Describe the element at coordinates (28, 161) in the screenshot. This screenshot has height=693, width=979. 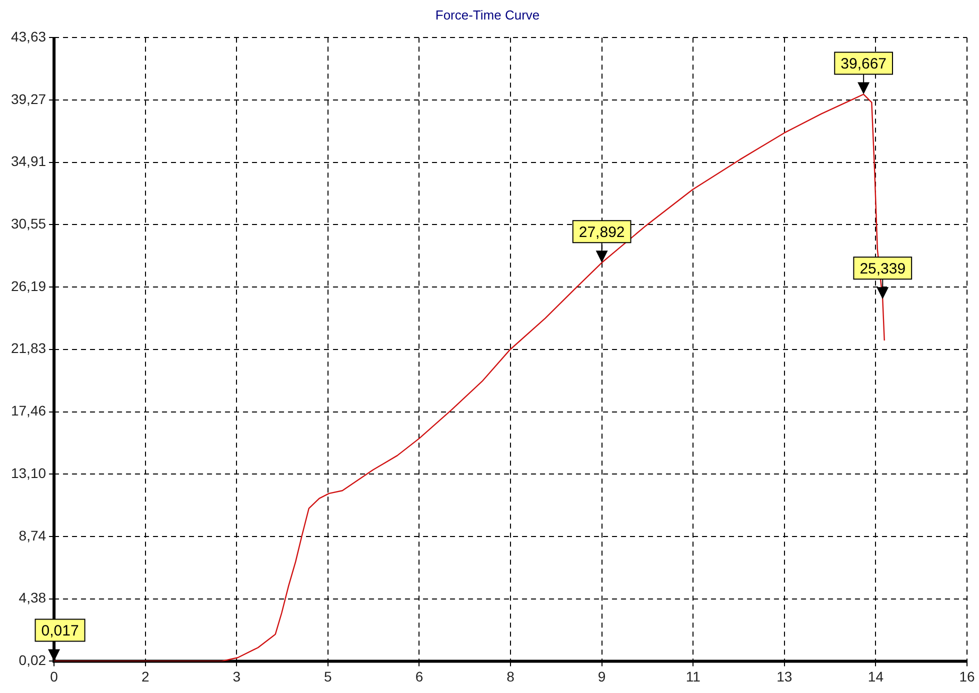
I see `y-tick-label: 34,91` at that location.